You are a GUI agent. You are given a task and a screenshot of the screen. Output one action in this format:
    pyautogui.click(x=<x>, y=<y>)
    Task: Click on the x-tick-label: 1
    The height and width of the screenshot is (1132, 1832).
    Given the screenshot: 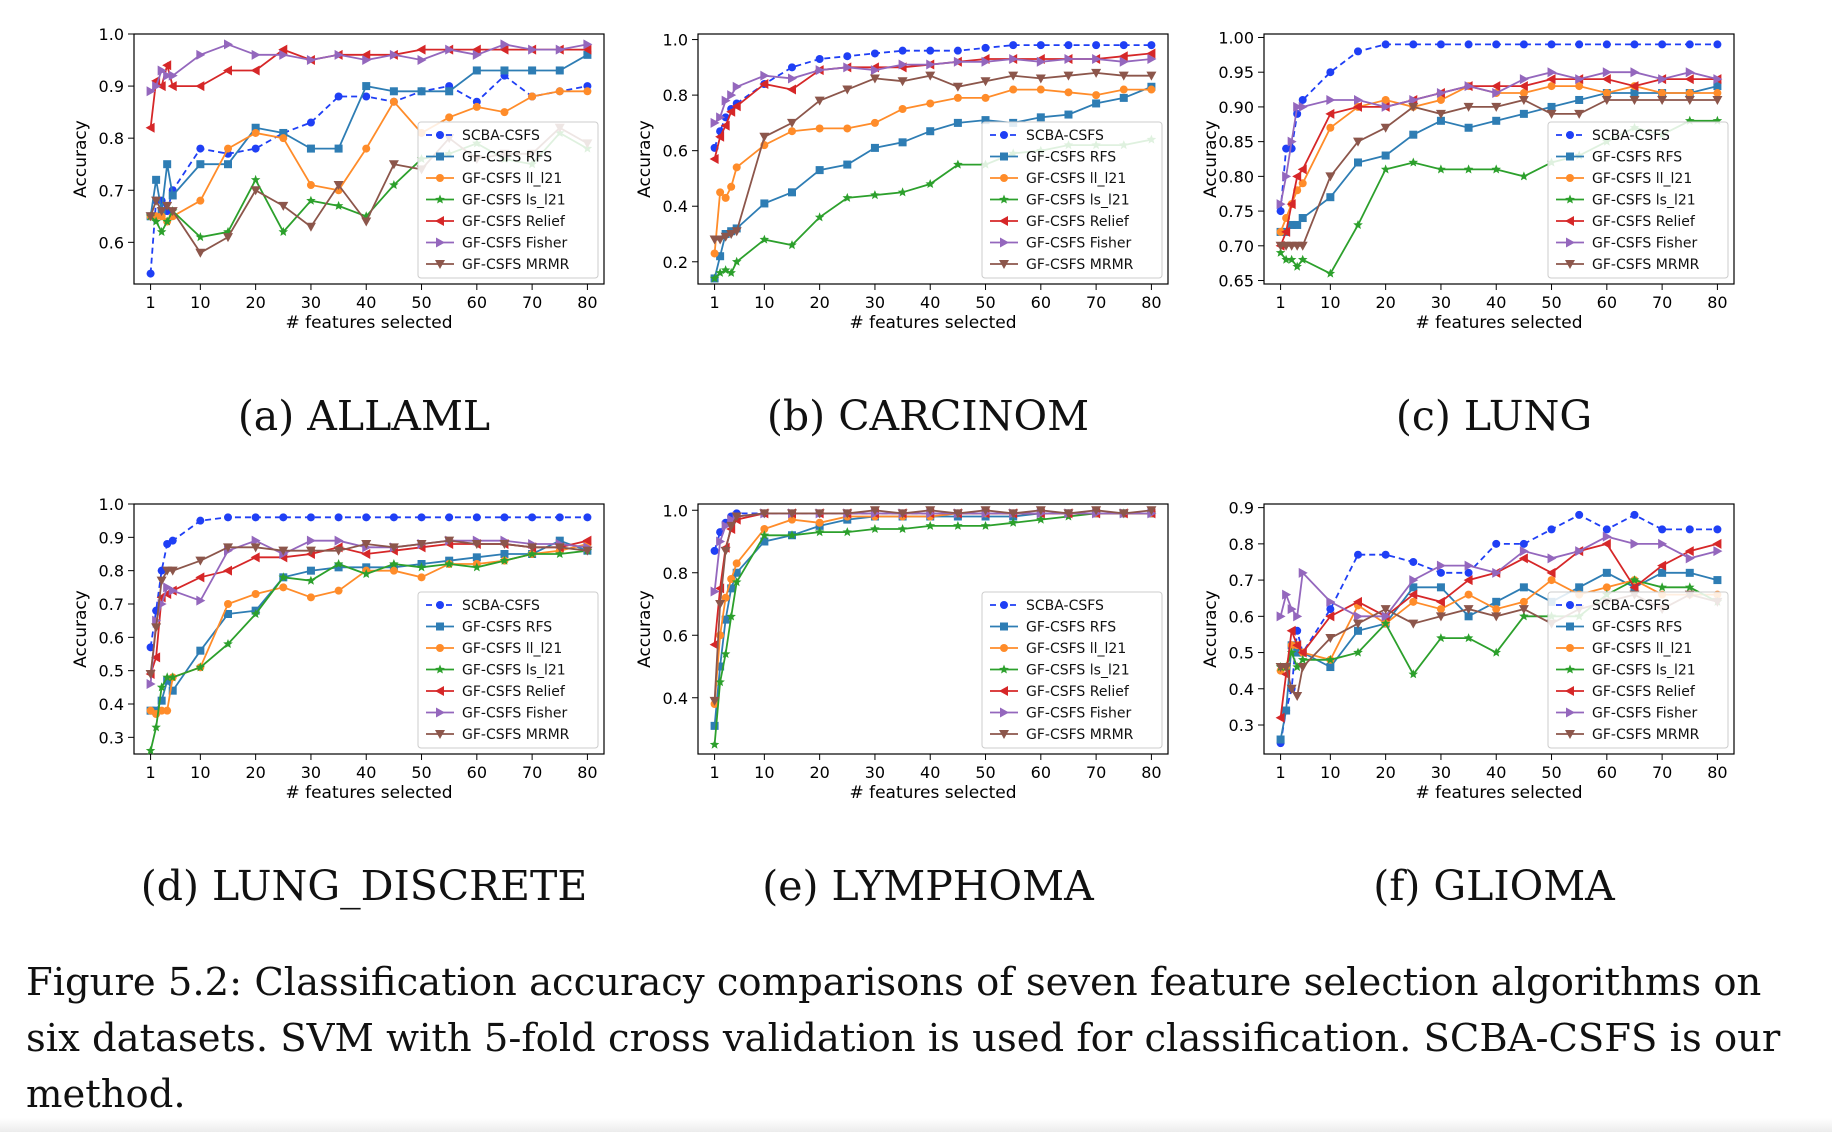 What is the action you would take?
    pyautogui.click(x=150, y=772)
    